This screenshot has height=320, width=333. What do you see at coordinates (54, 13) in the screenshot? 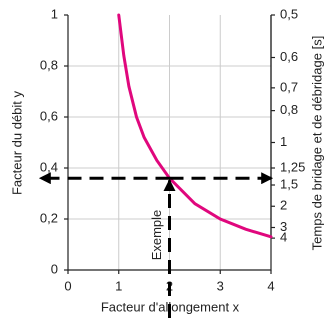
I see `y-tick-label: 1` at bounding box center [54, 13].